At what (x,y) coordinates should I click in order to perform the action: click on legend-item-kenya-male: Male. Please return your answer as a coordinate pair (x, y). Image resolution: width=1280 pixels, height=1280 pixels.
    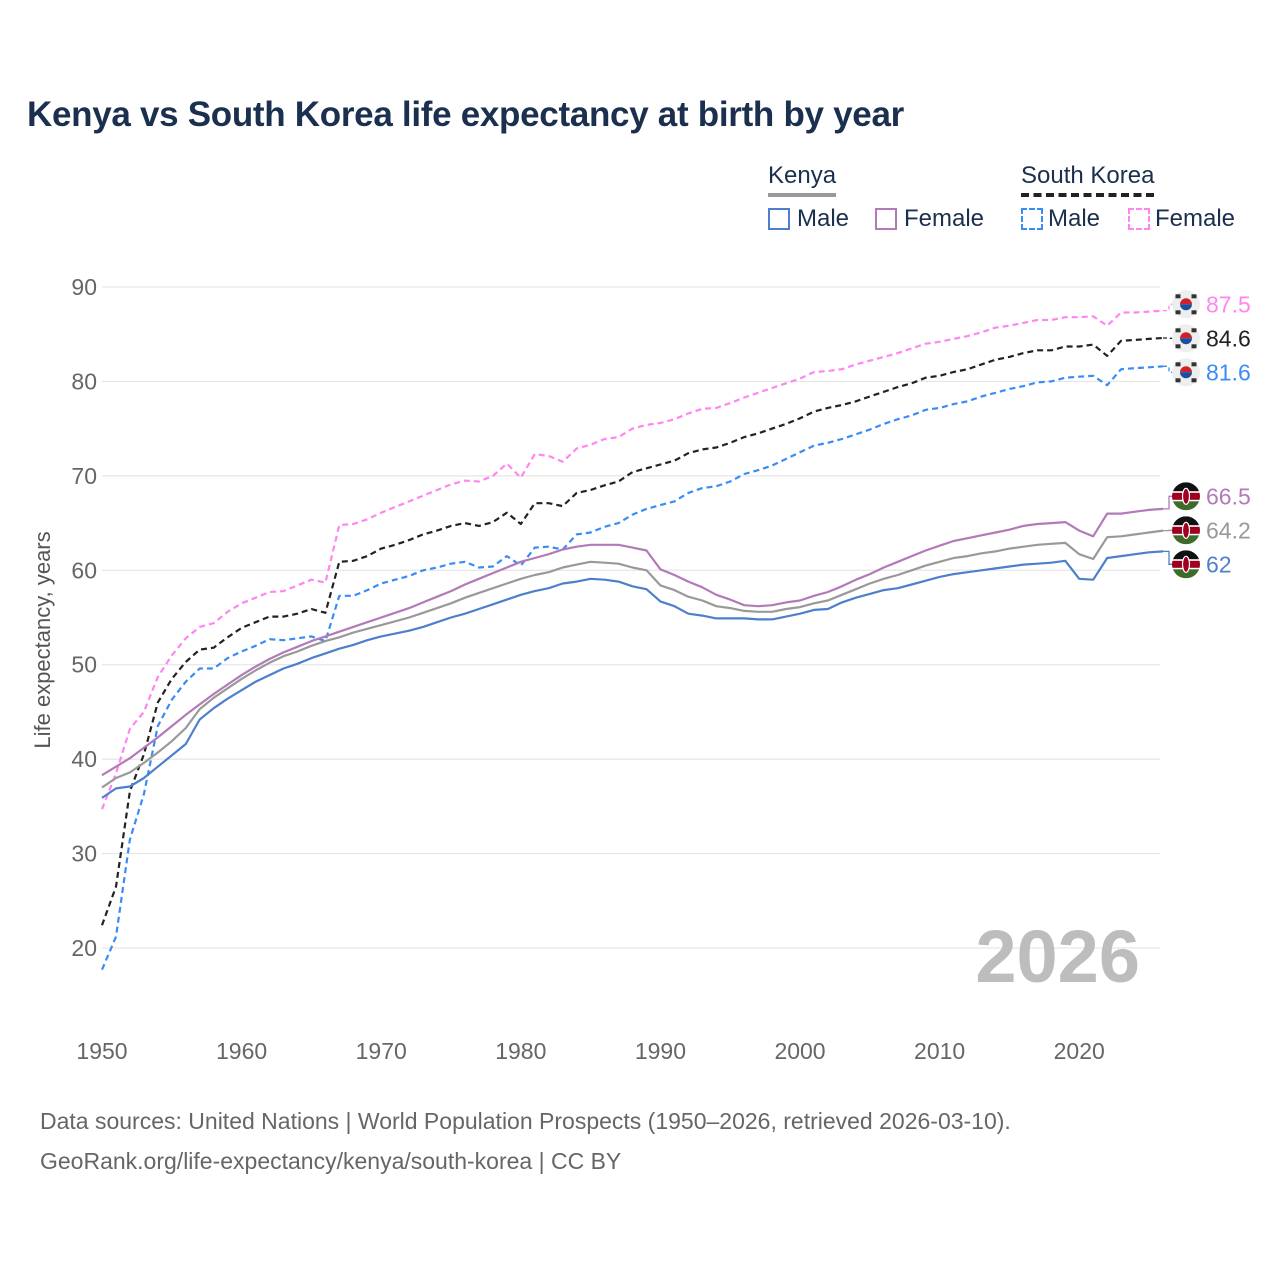
    Looking at the image, I should click on (808, 219).